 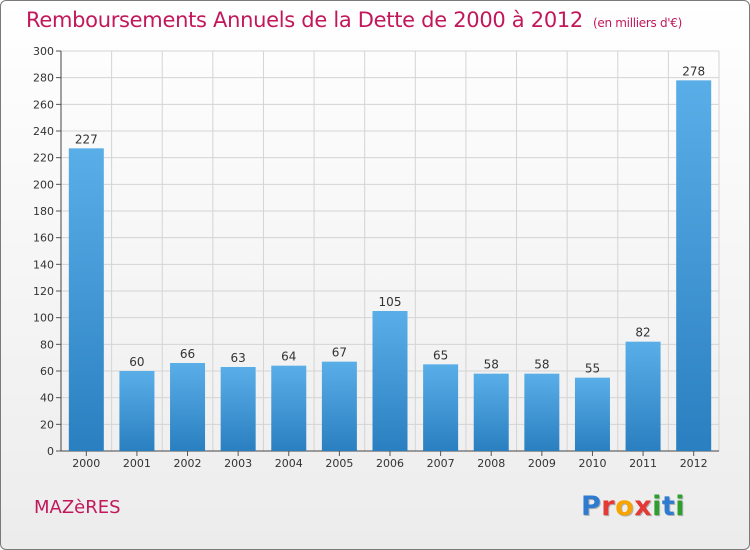 I want to click on x-tick-label: 2005, so click(x=339, y=463).